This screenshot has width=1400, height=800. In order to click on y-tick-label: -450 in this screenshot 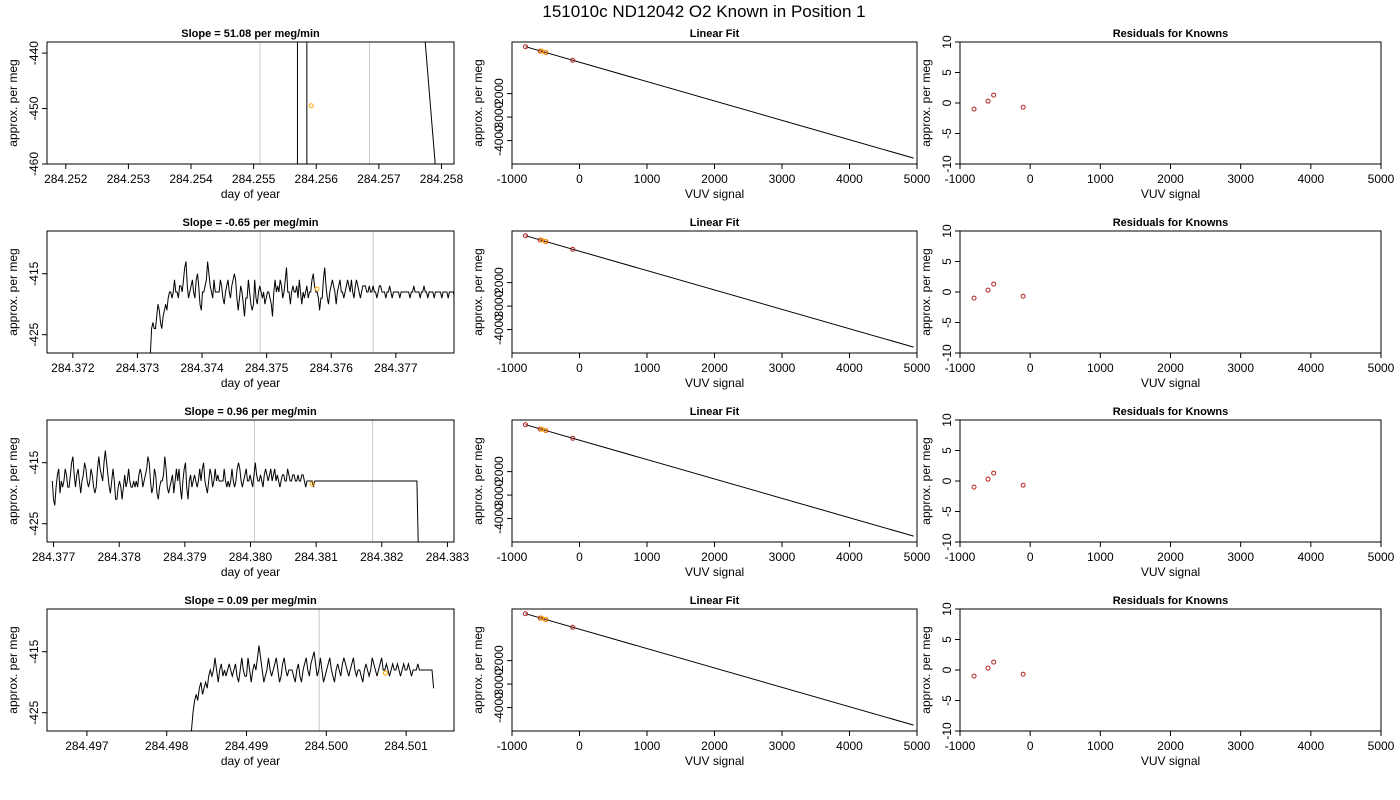, I will do `click(34, 108)`.